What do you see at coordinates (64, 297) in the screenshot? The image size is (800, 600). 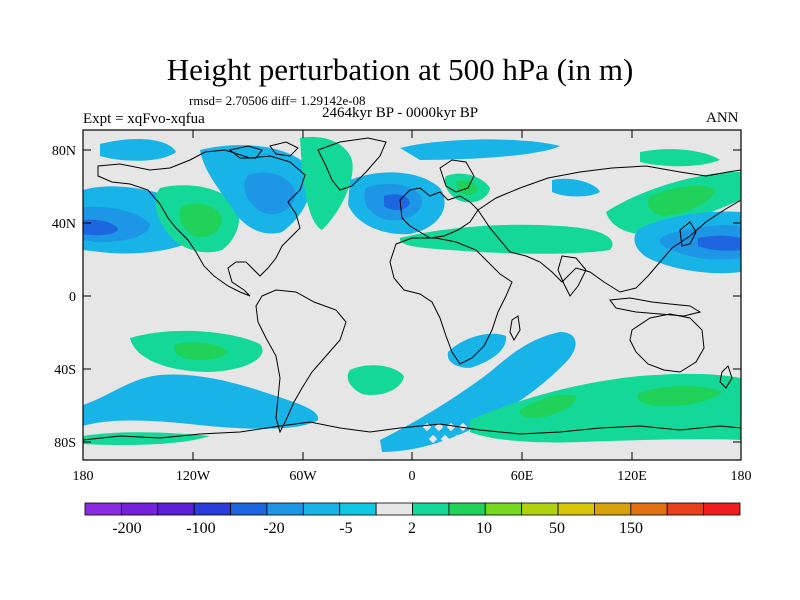 I see `latitude-labels: 80N 40N 0 40S 80S` at bounding box center [64, 297].